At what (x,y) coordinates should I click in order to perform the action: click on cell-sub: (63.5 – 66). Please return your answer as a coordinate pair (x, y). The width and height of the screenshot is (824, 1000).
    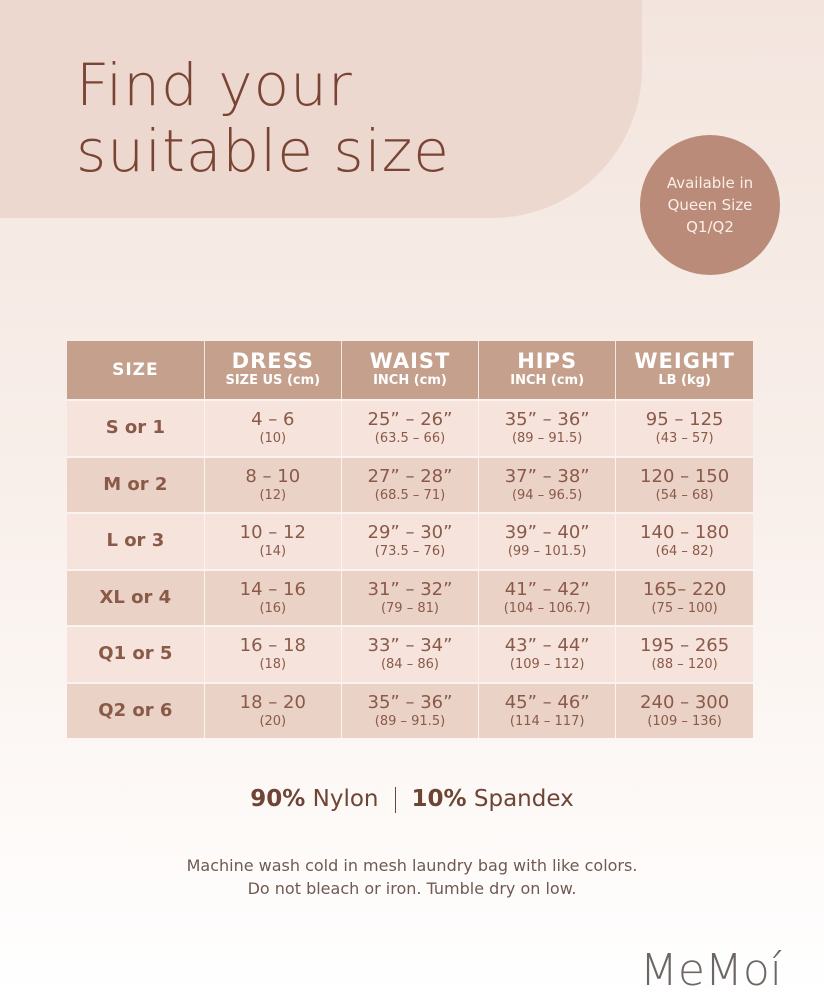
    Looking at the image, I should click on (410, 439).